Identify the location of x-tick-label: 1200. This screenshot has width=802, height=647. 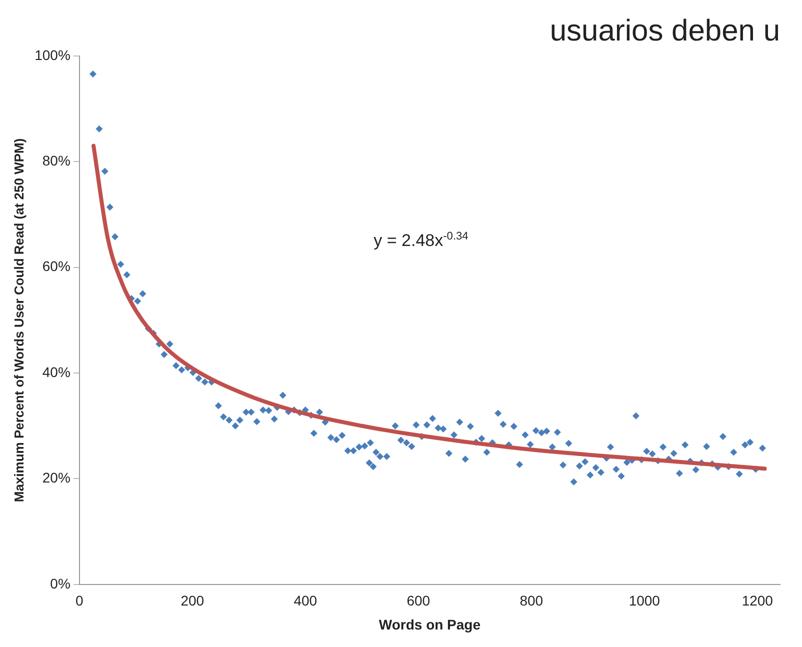
(758, 600).